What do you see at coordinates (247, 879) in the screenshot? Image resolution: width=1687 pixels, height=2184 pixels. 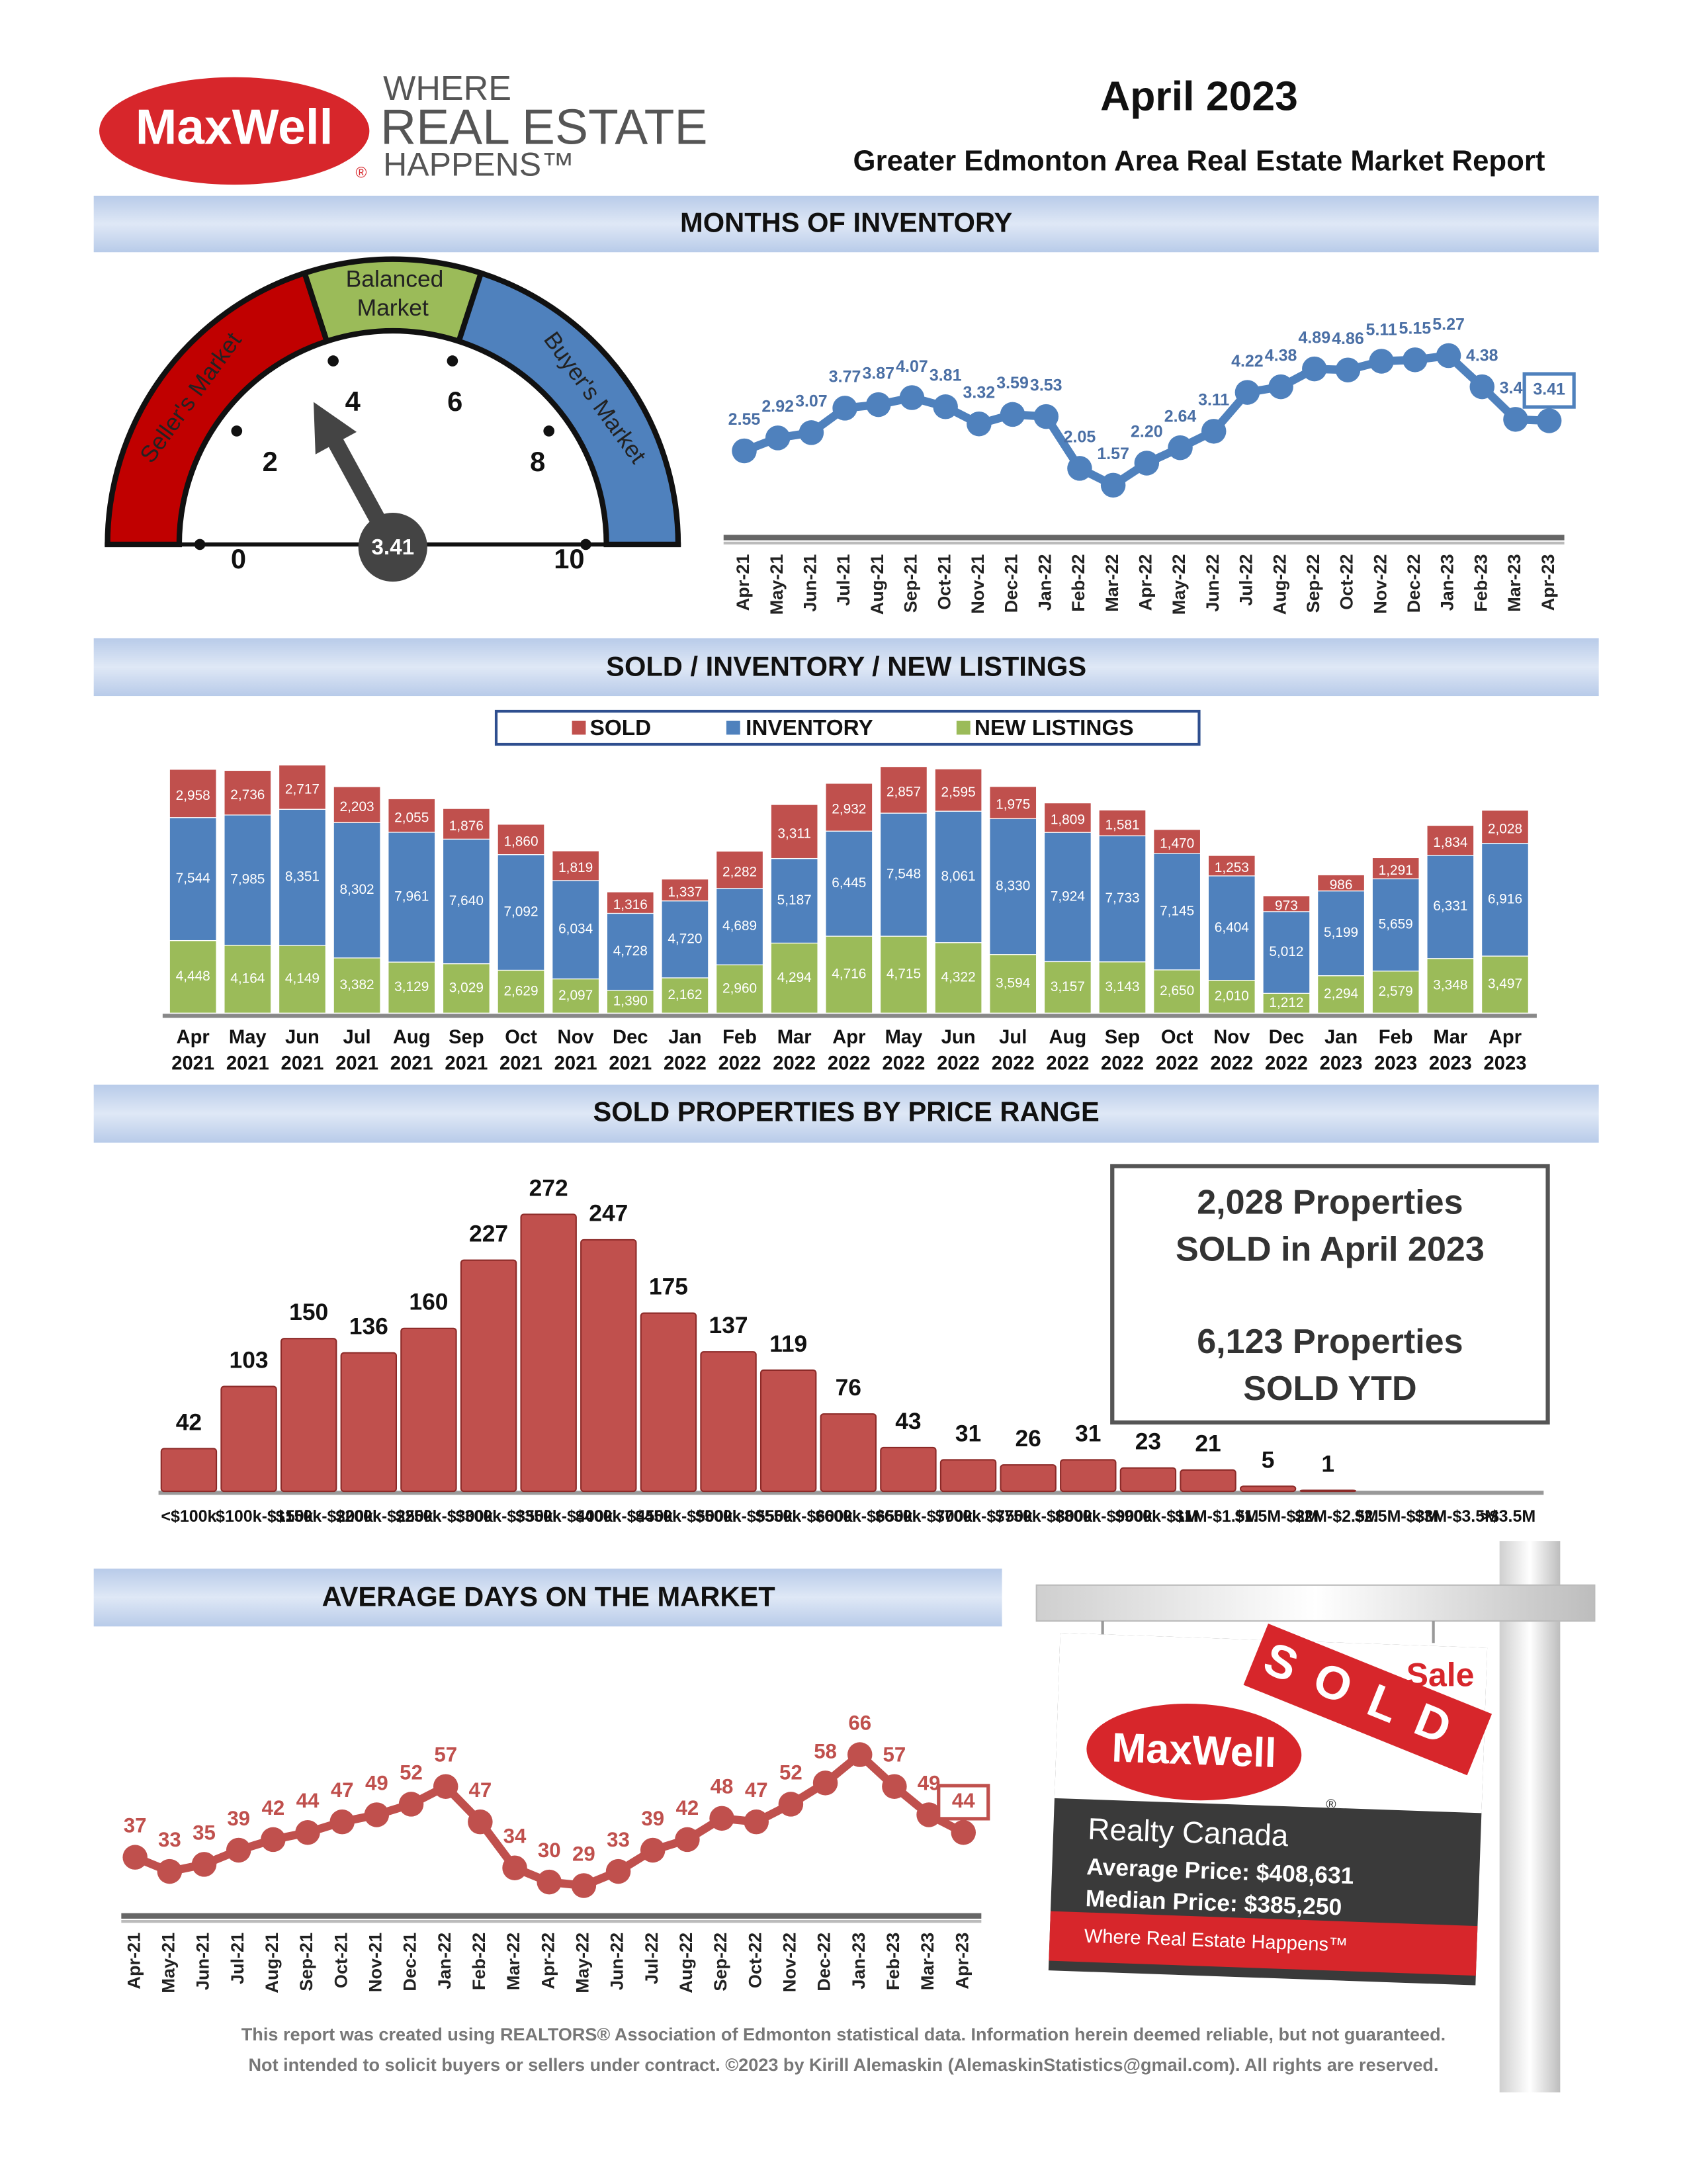 I see `value-label: 7,985` at bounding box center [247, 879].